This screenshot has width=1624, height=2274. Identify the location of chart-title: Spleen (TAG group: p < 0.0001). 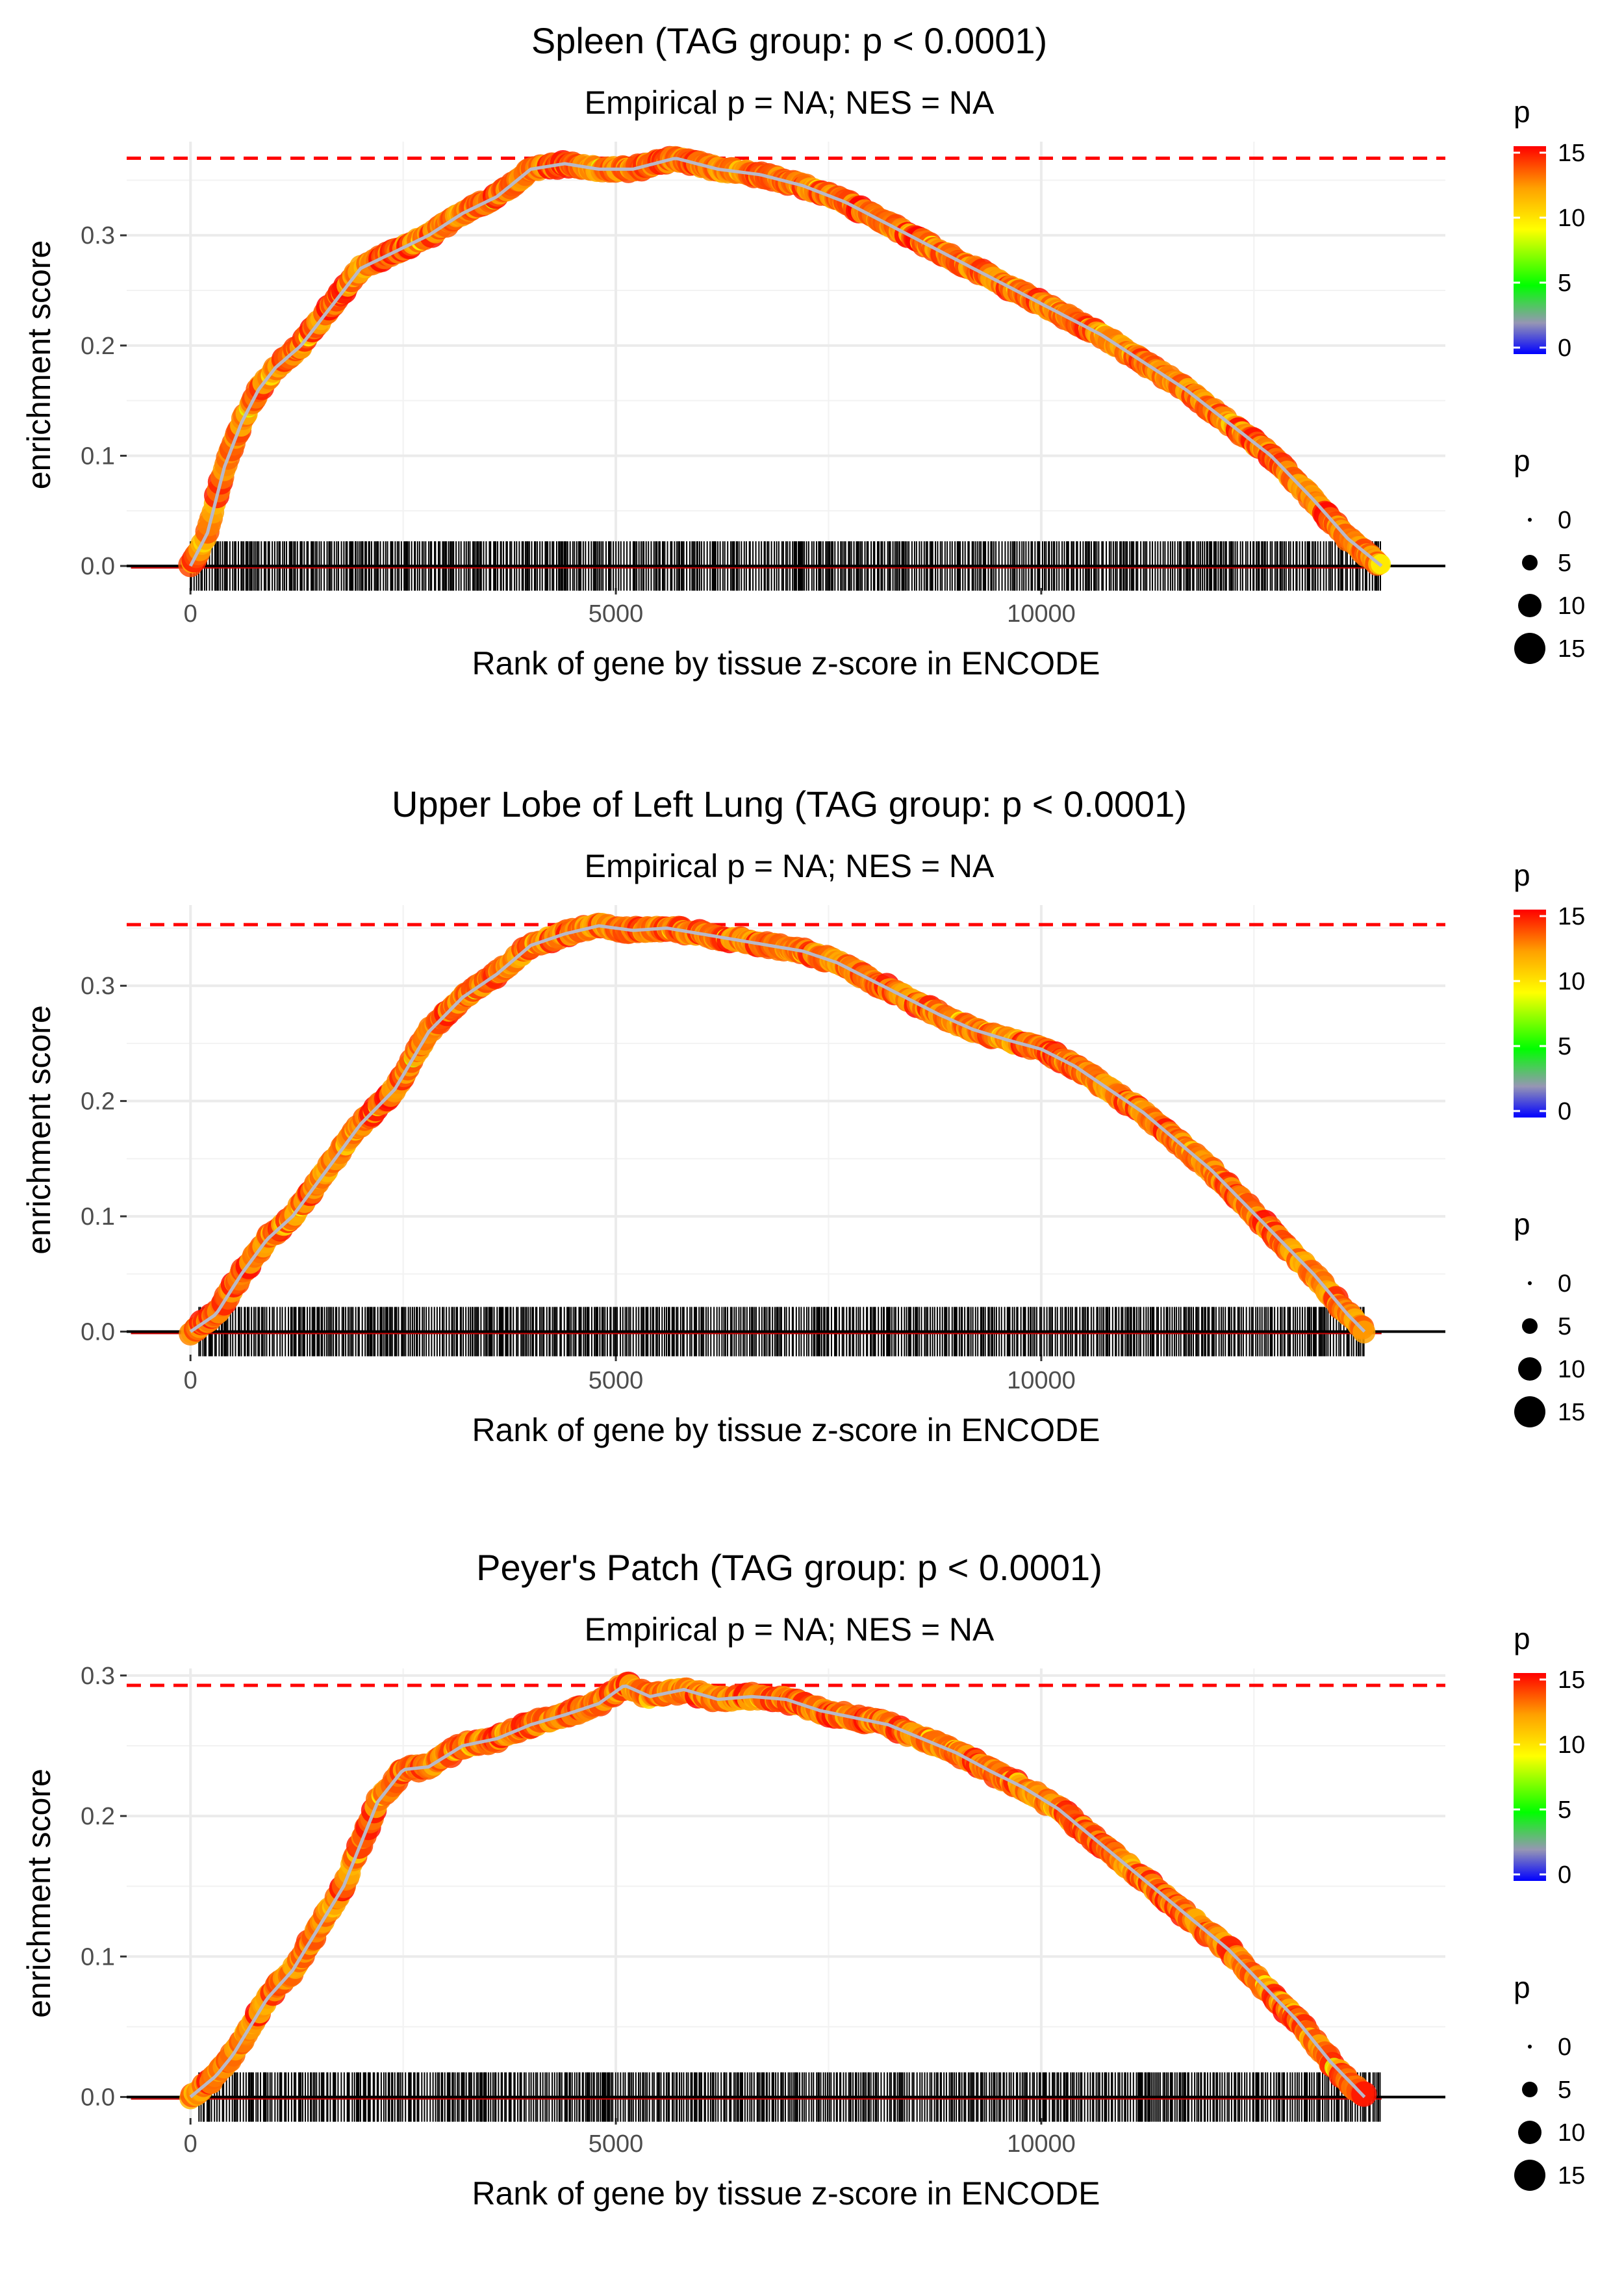
(789, 40).